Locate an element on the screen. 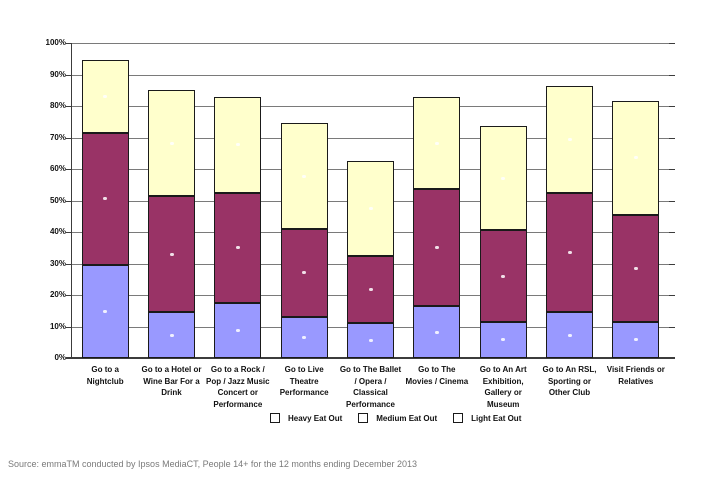  x-category-label-line: Relatives is located at coordinates (636, 381).